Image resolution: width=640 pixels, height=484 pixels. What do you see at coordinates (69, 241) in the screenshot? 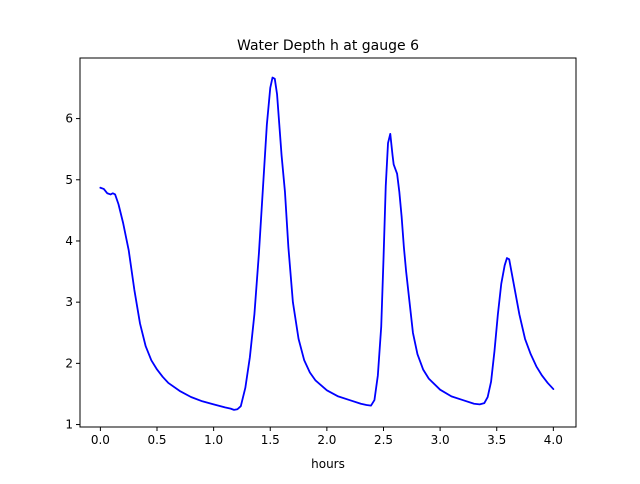
I see `y-tick-label: 4` at bounding box center [69, 241].